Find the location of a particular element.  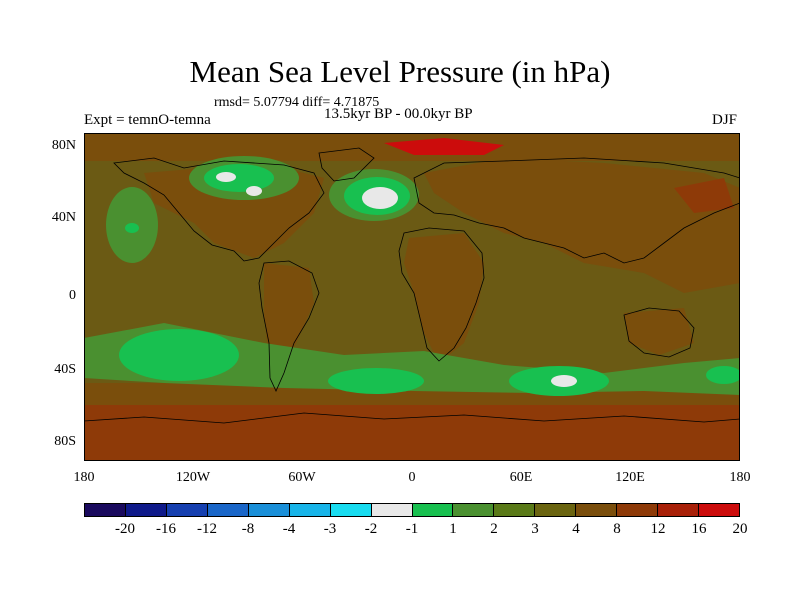

lon-label: 120E is located at coordinates (630, 477).